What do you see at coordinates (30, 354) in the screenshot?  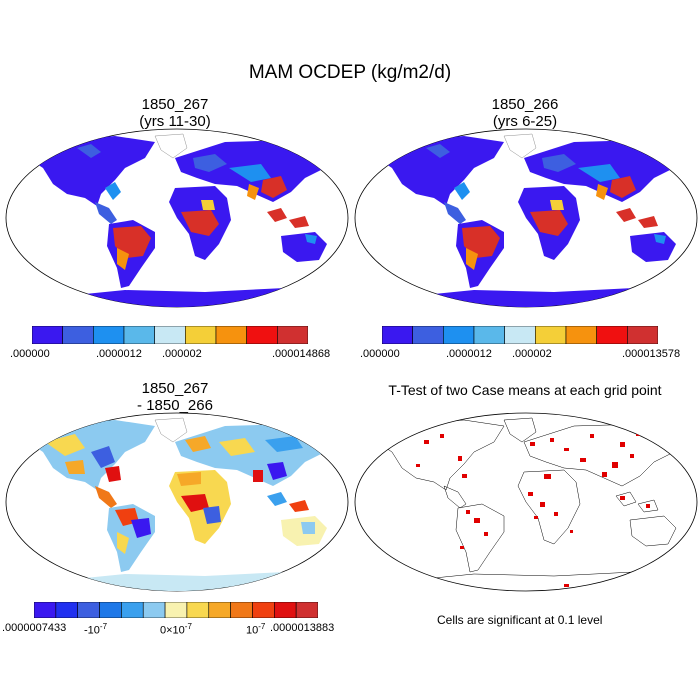 I see `cb1-label-0: .000000` at bounding box center [30, 354].